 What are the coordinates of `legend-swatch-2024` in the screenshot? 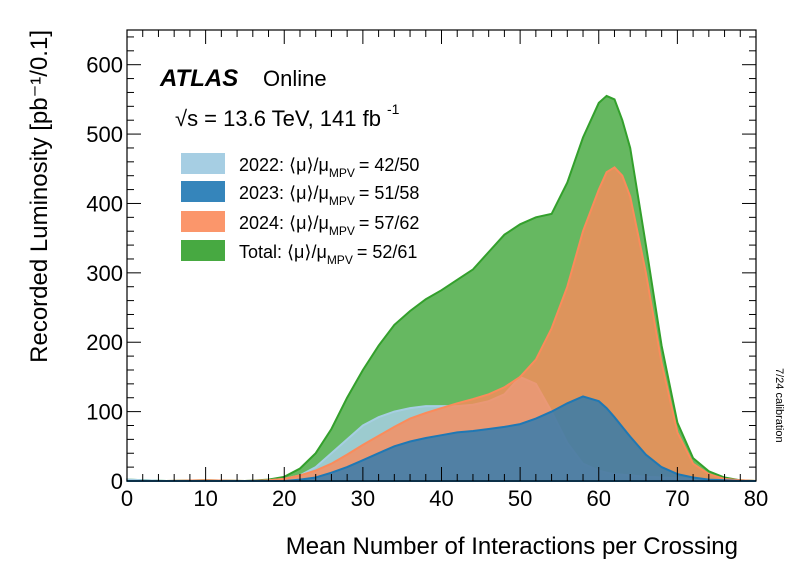 It's located at (203, 221).